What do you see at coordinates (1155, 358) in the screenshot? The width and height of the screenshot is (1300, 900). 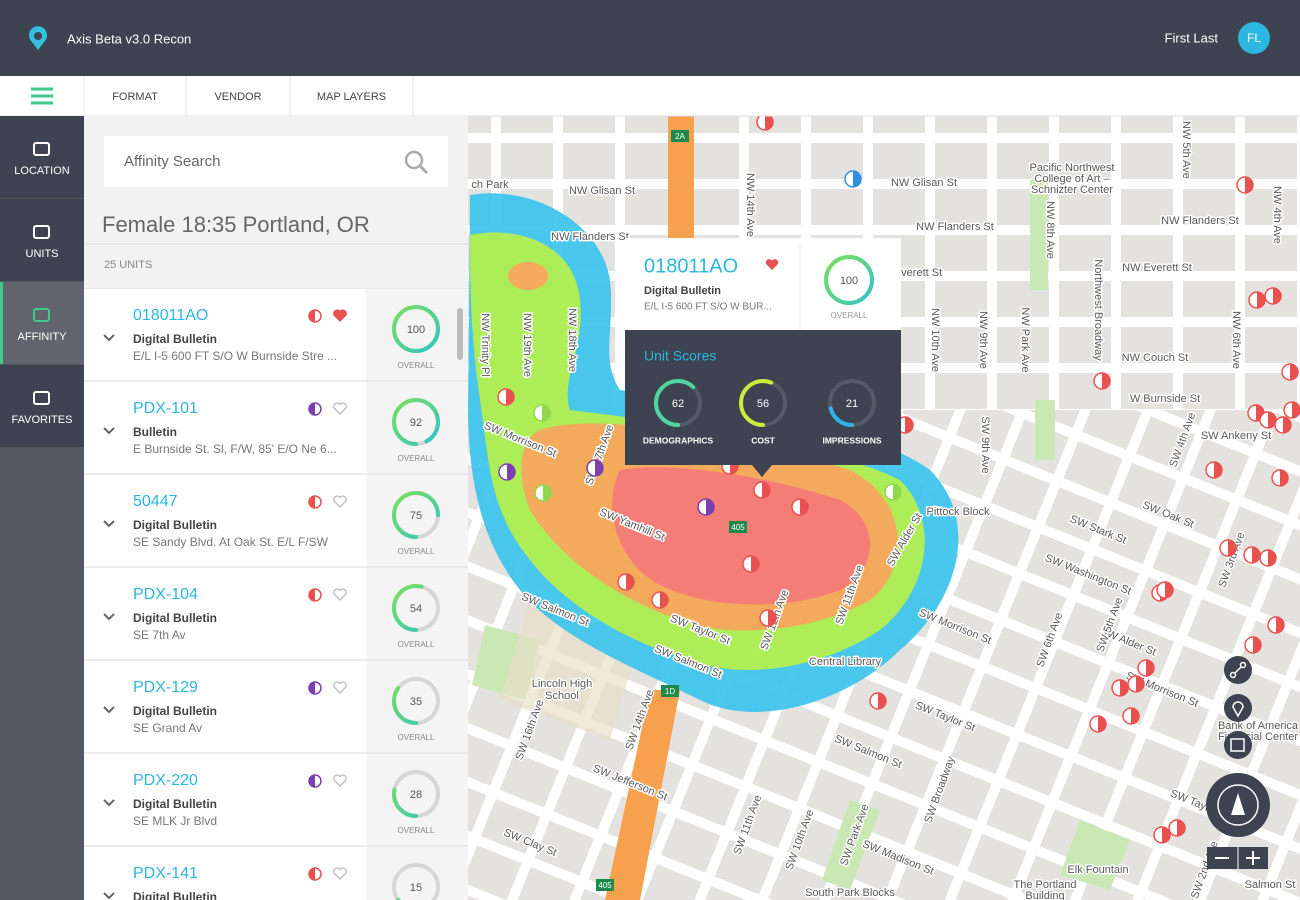 I see `map-label: NW Couch St` at bounding box center [1155, 358].